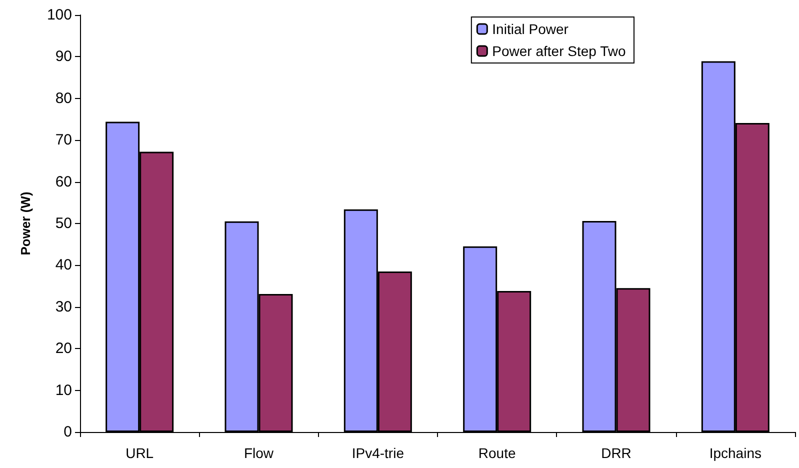 This screenshot has width=799, height=468. I want to click on y-tick-label: 80, so click(63, 98).